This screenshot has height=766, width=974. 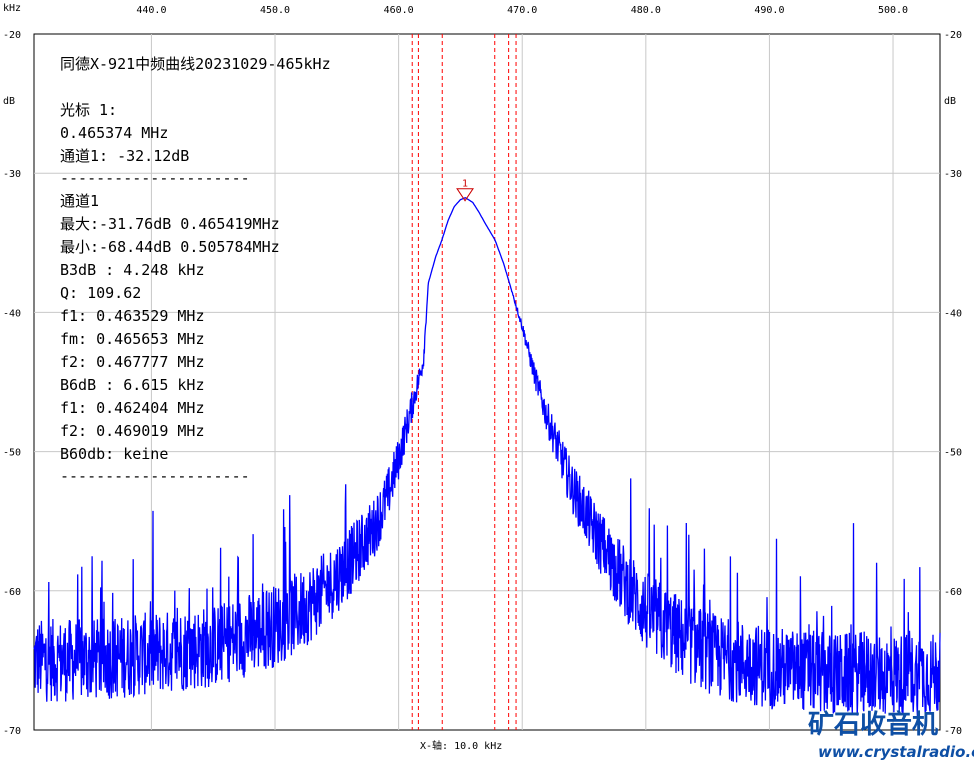 I want to click on y-tick-label-right: -20, so click(x=953, y=35).